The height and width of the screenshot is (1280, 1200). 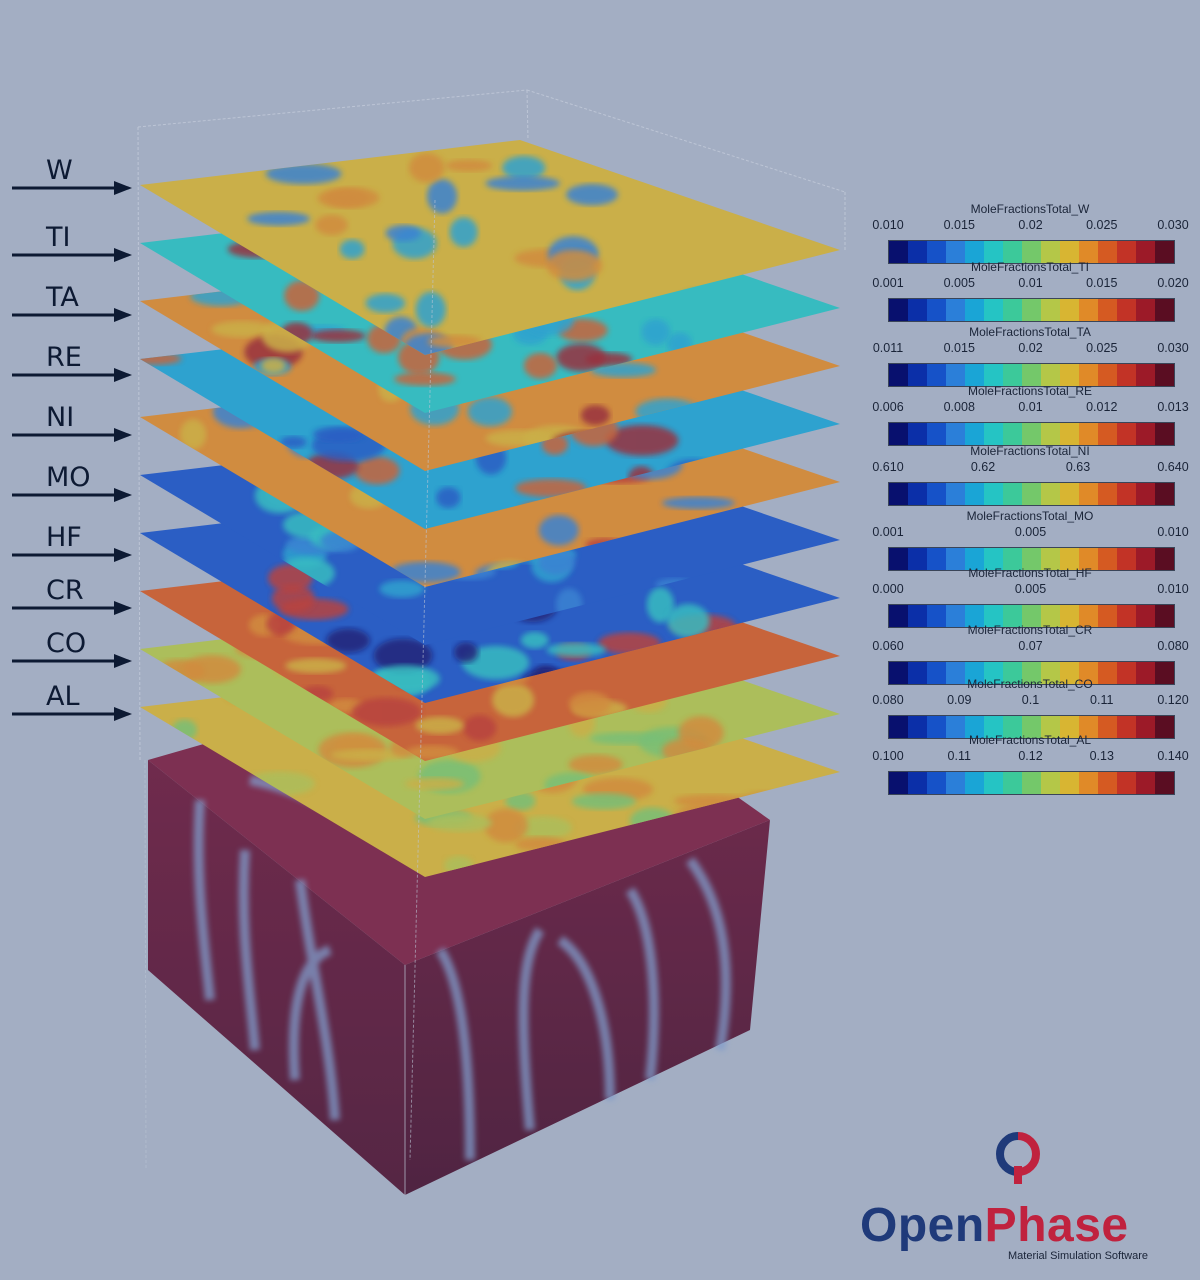 What do you see at coordinates (1056, 1225) in the screenshot?
I see `logo-word-phase: Phase` at bounding box center [1056, 1225].